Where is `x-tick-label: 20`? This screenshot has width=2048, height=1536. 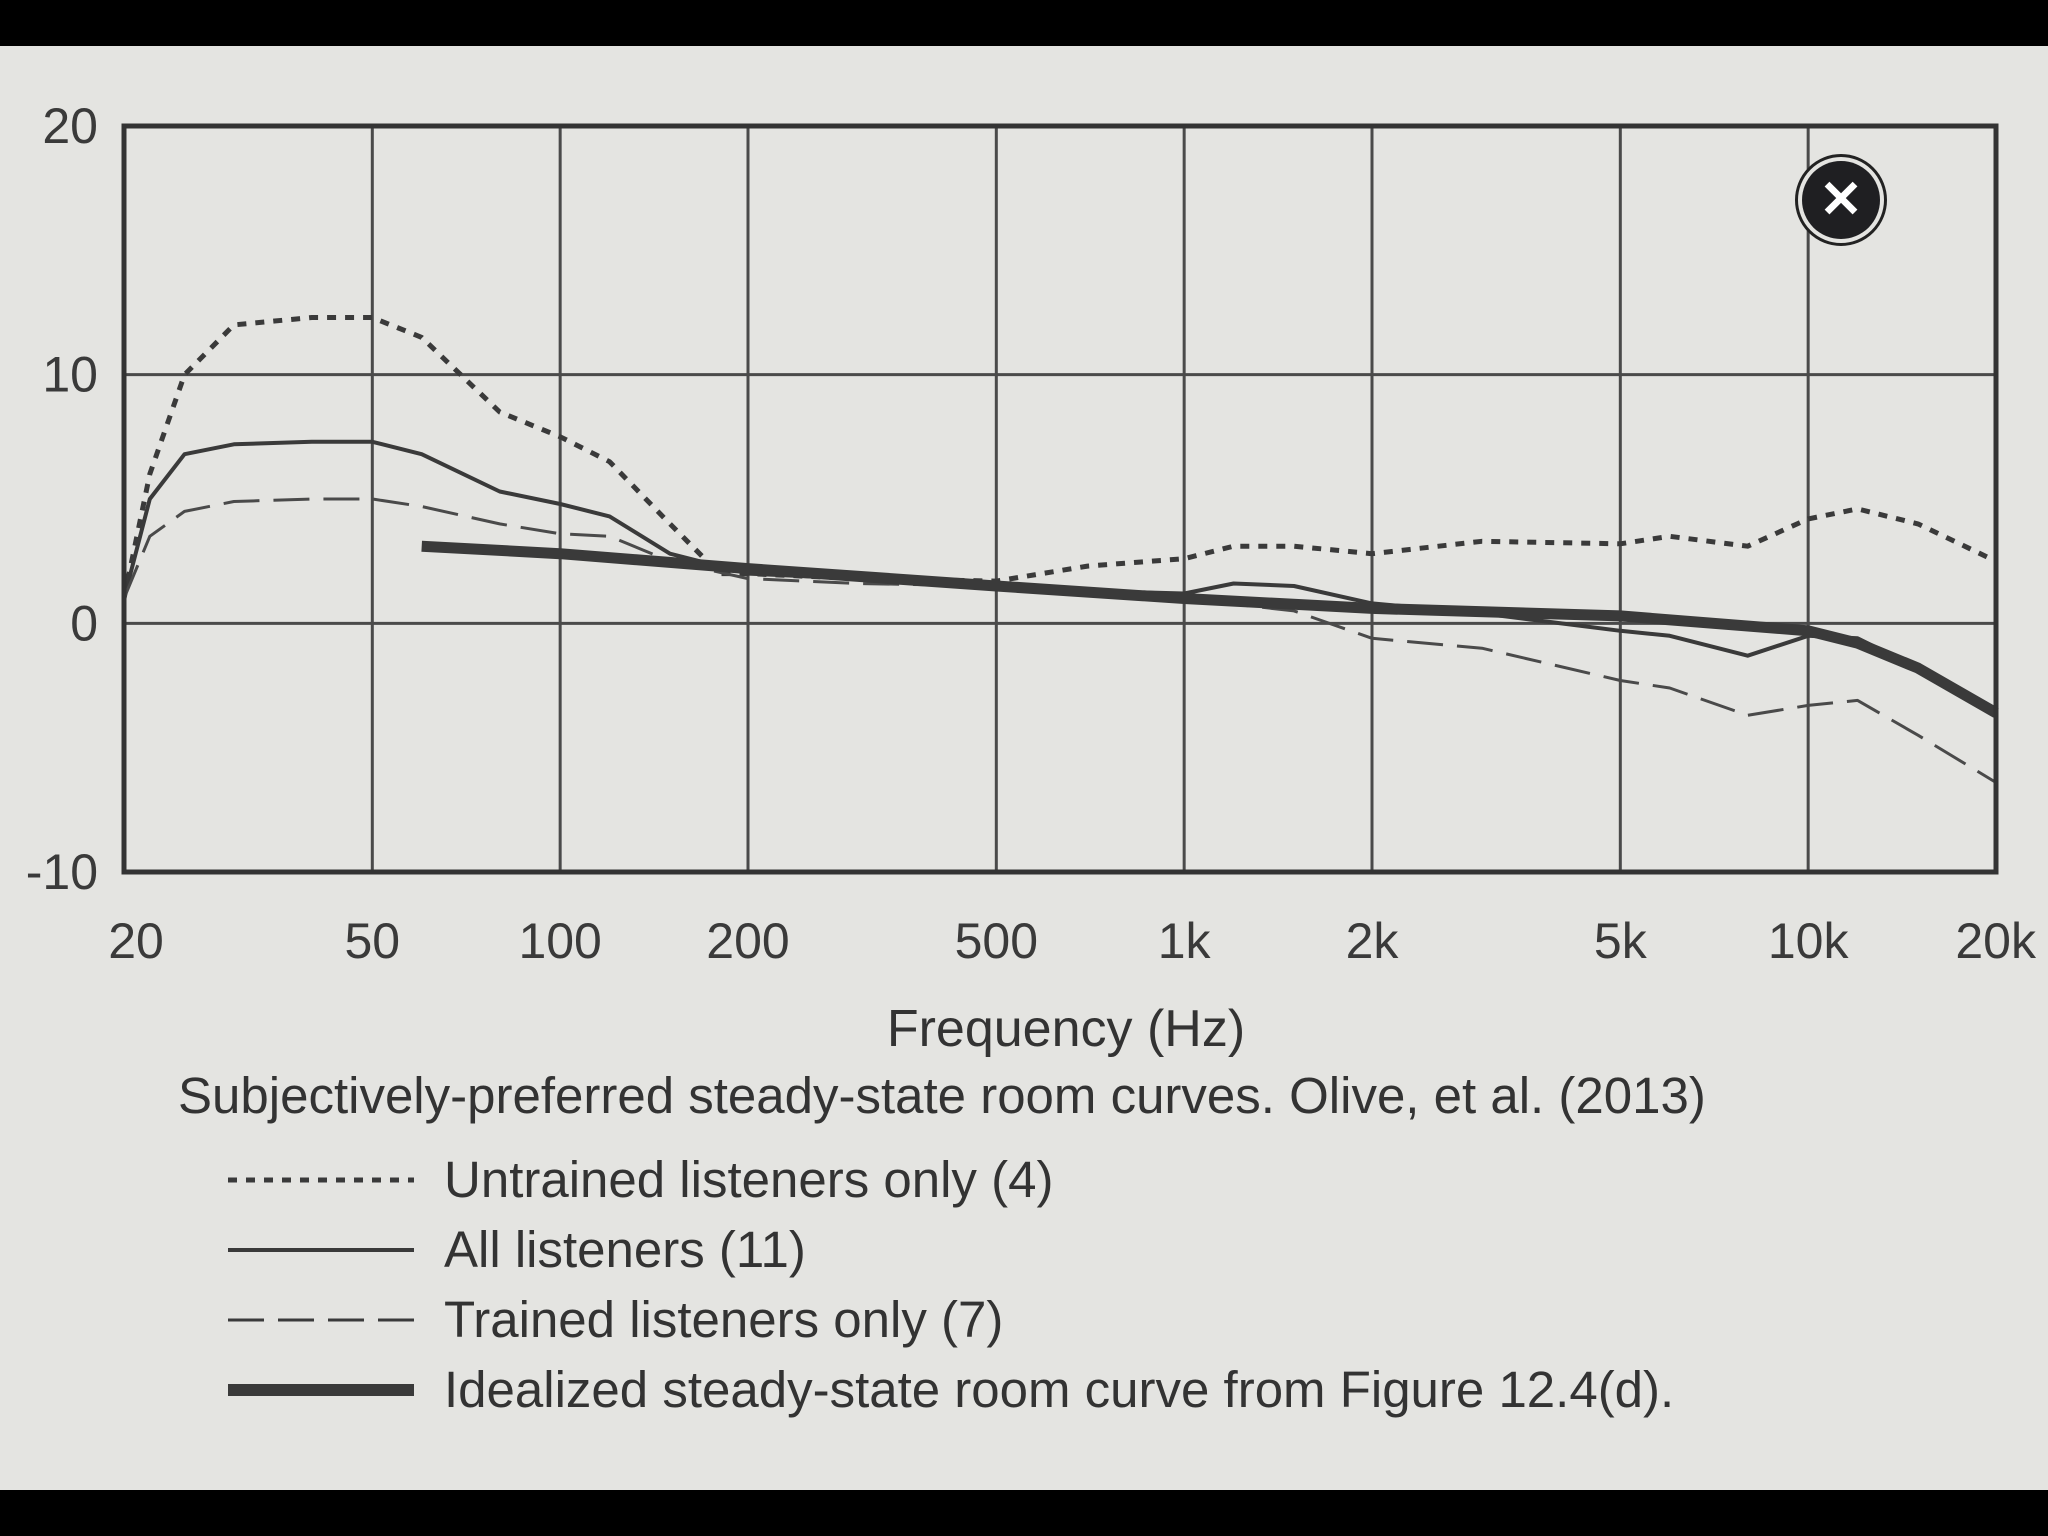 x-tick-label: 20 is located at coordinates (136, 941).